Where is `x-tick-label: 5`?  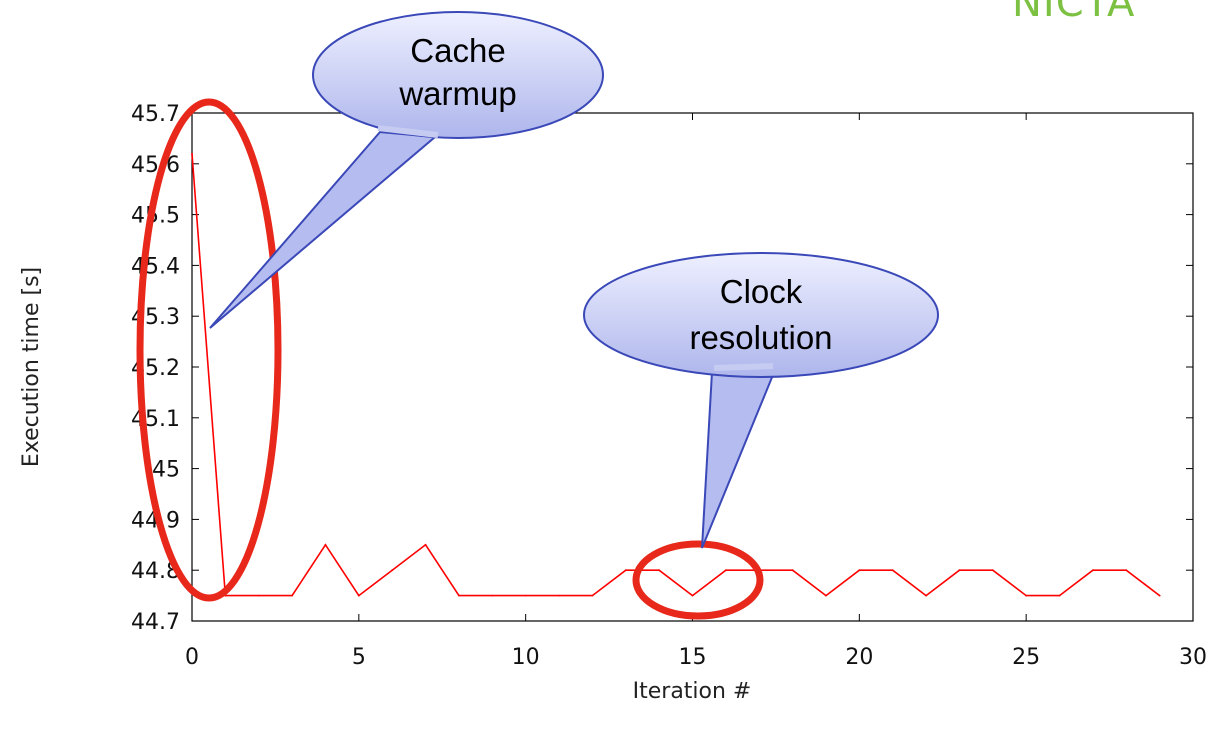 x-tick-label: 5 is located at coordinates (359, 657).